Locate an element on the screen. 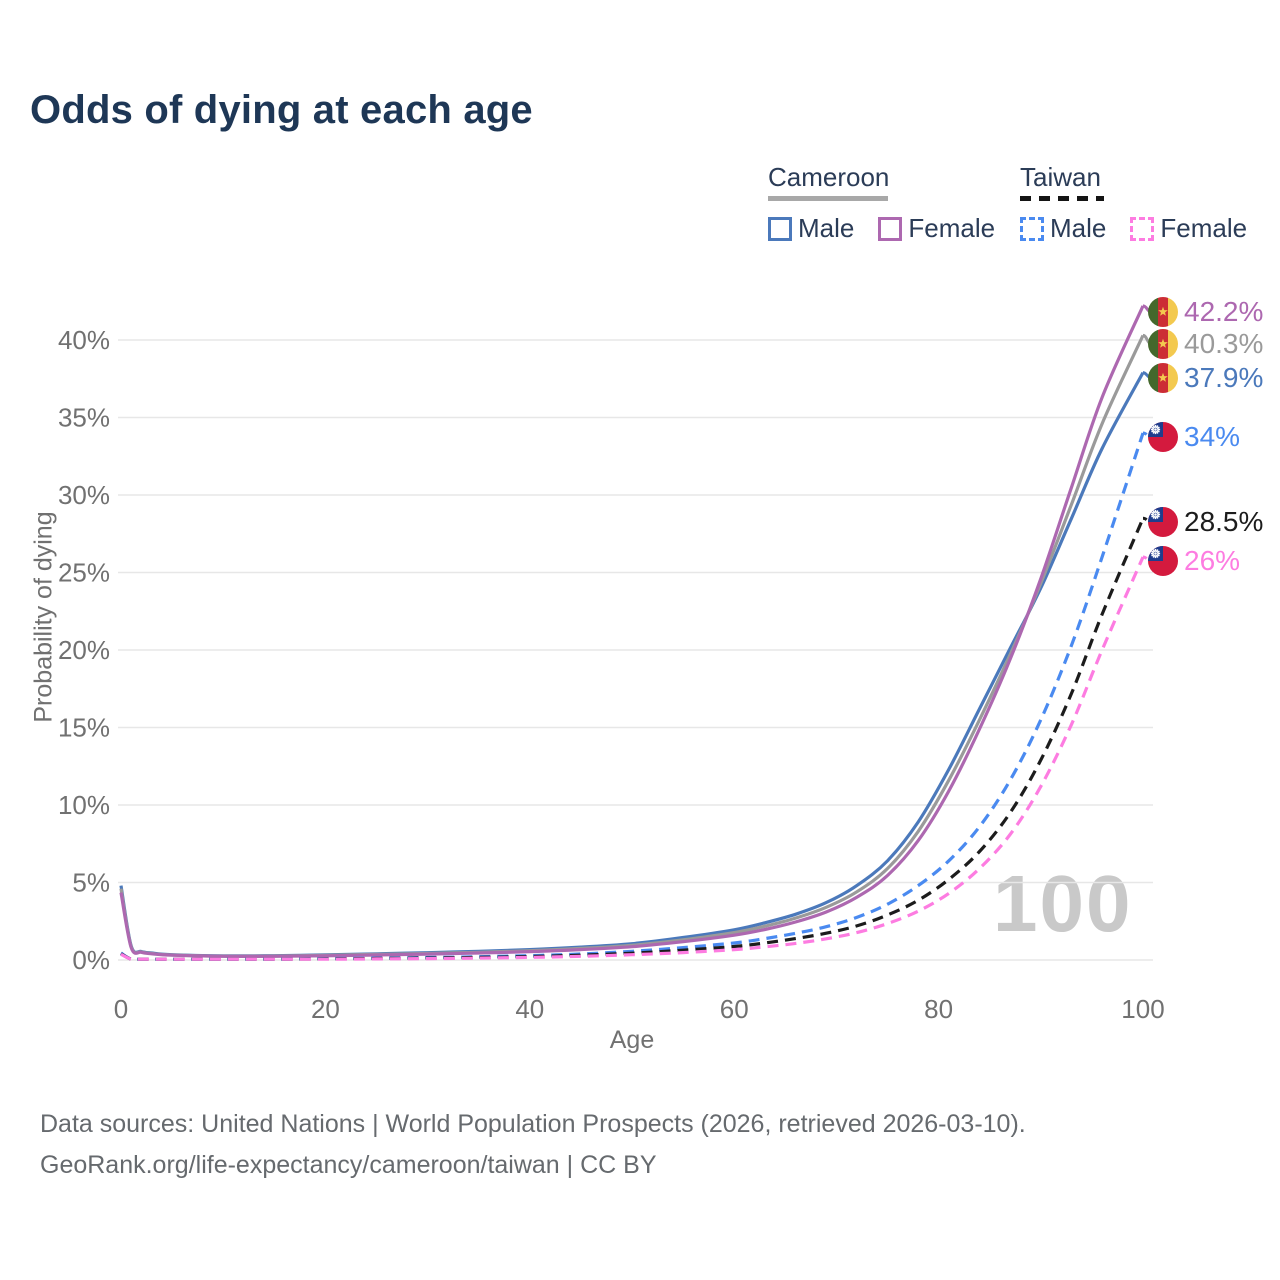  cameroon-solid-line-key is located at coordinates (828, 198).